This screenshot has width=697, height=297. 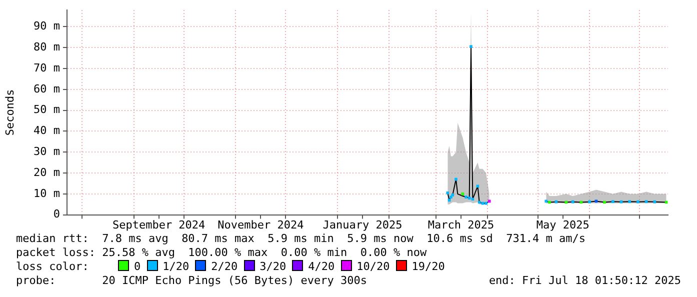 What do you see at coordinates (563, 225) in the screenshot?
I see `x-tick-label: May 2025` at bounding box center [563, 225].